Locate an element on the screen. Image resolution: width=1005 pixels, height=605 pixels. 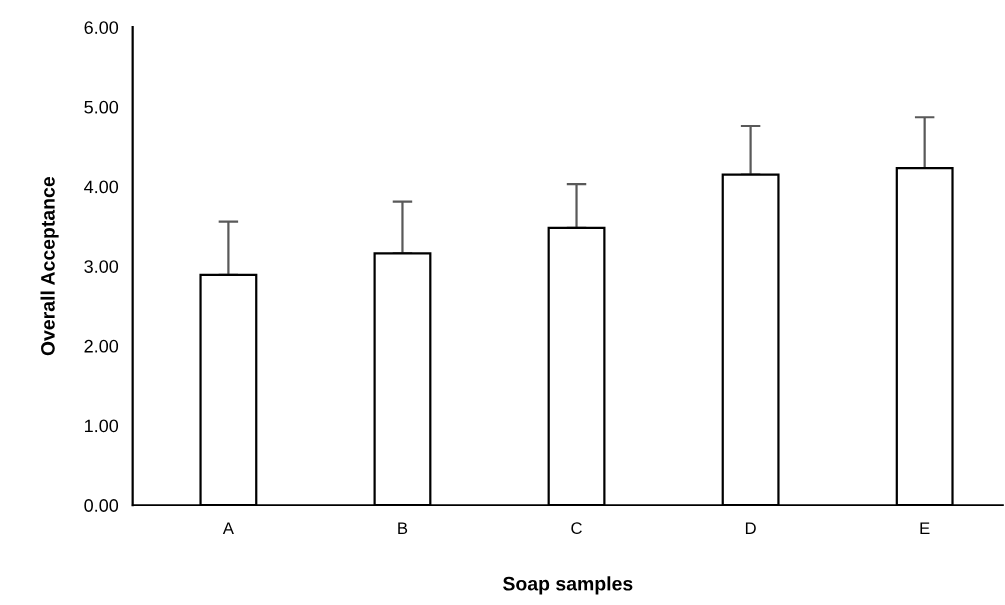
x-tick-label: C is located at coordinates (576, 528).